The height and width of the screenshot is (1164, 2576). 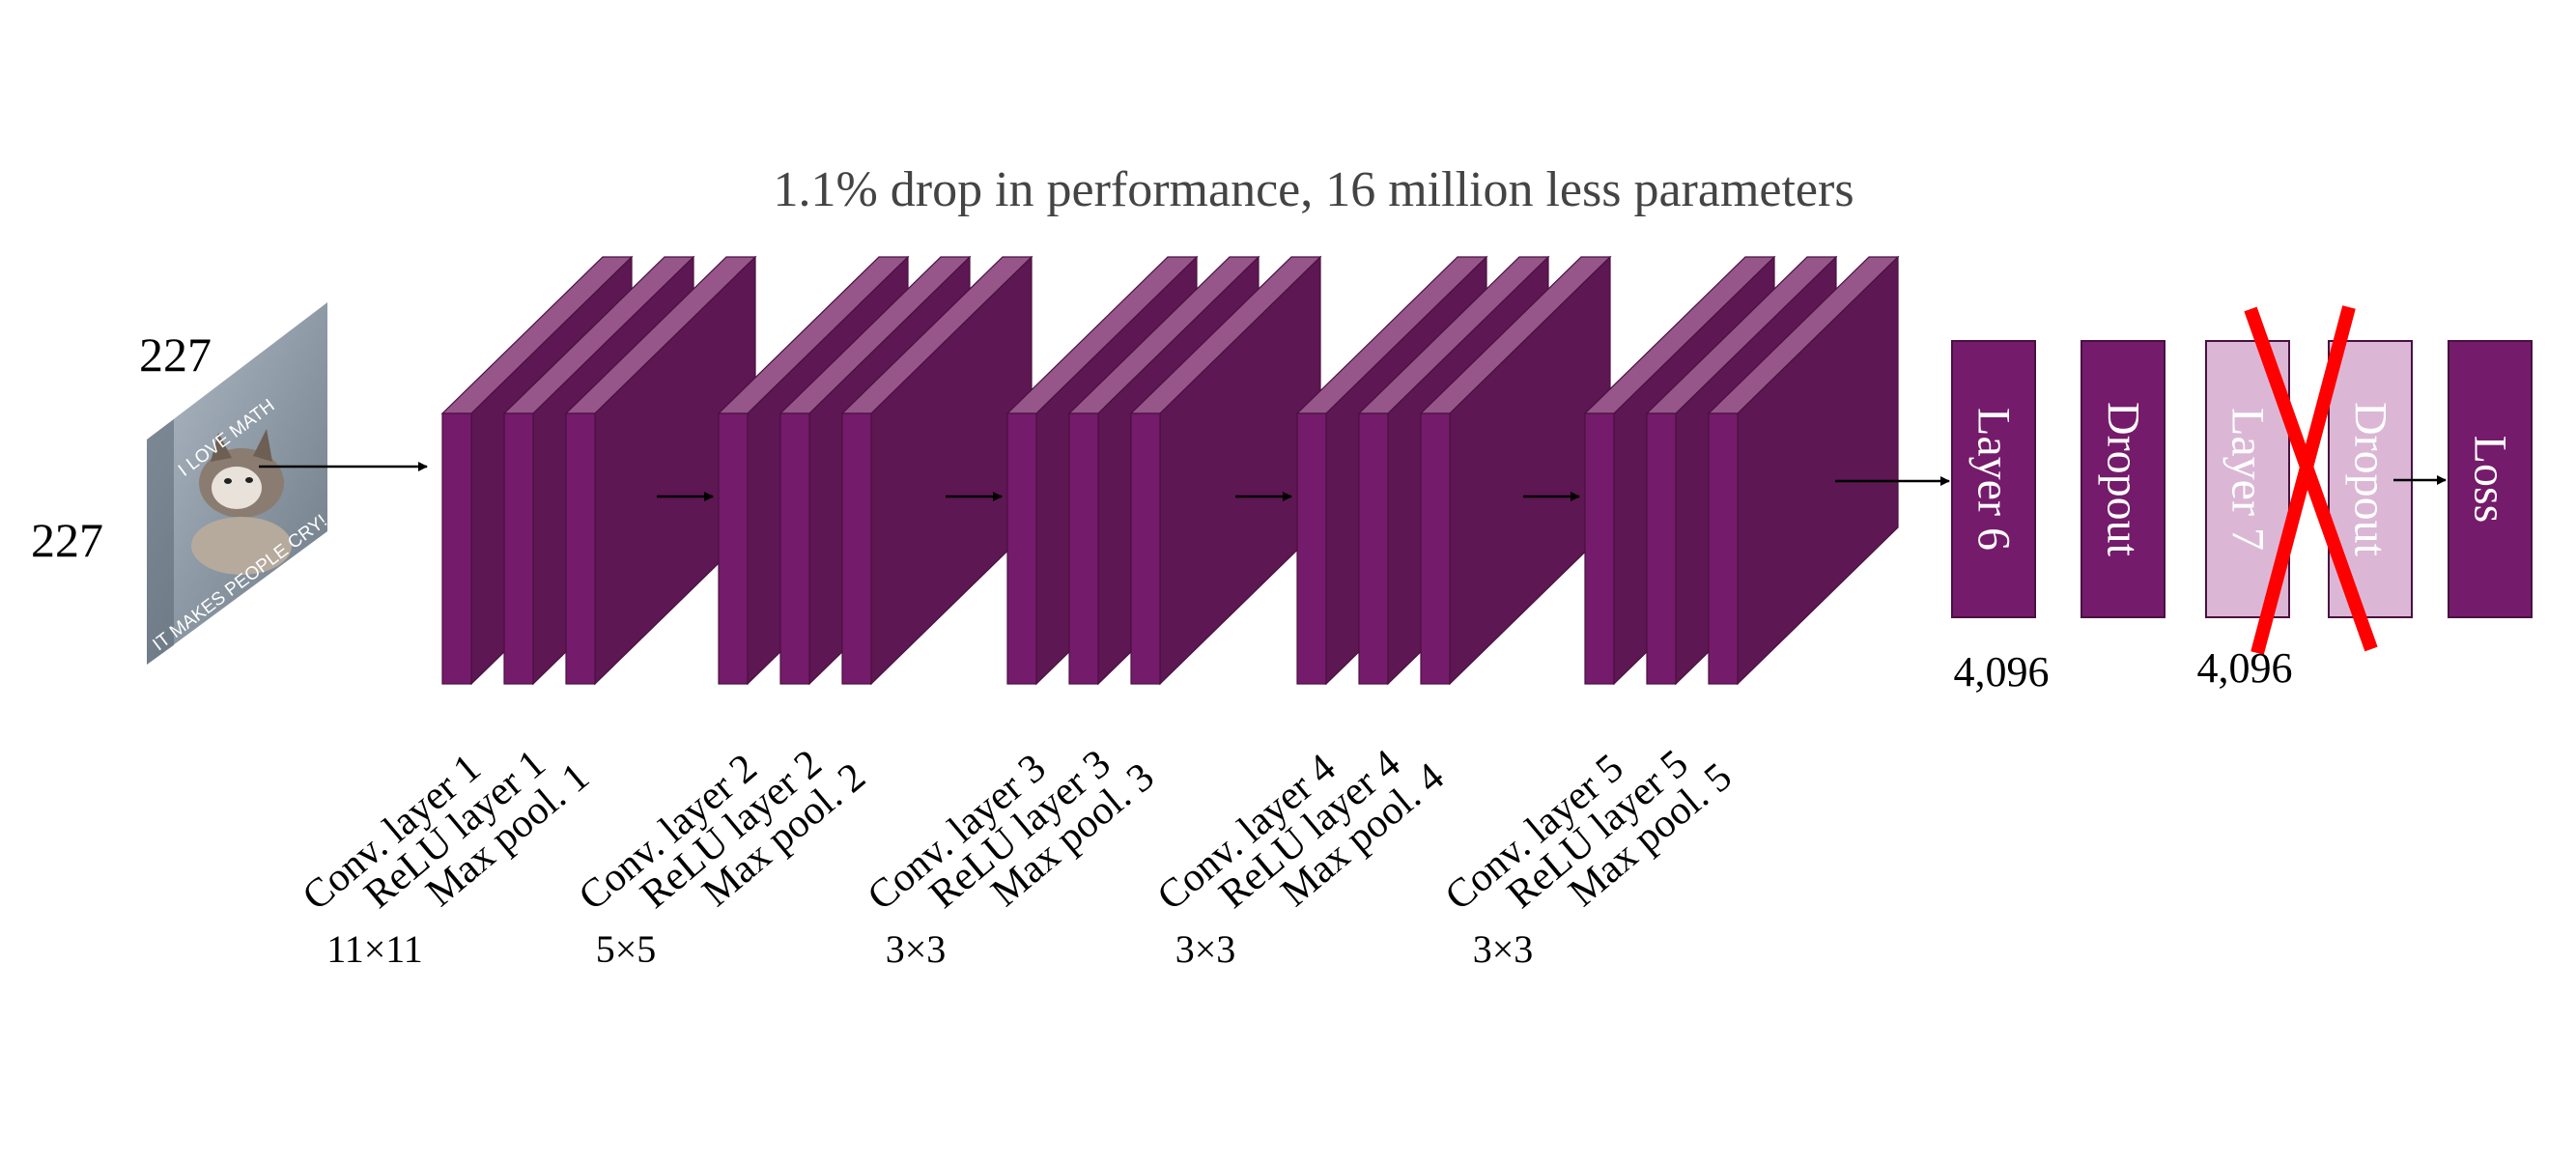 I want to click on fc-loss: Loss, so click(x=2490, y=479).